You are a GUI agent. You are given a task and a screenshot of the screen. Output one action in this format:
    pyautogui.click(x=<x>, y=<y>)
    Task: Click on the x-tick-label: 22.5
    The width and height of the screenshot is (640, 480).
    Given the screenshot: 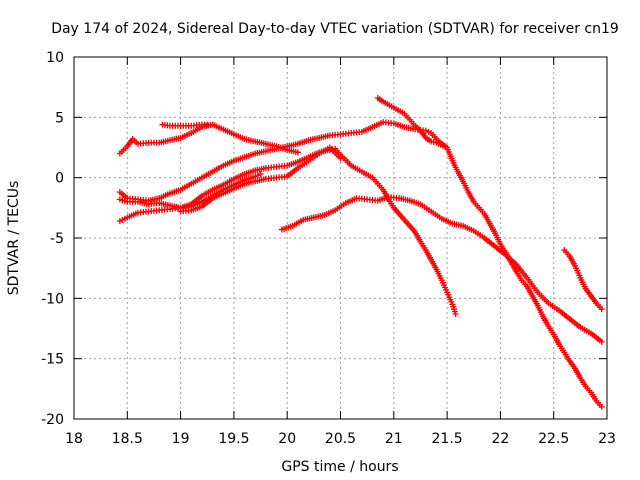 What is the action you would take?
    pyautogui.click(x=553, y=439)
    